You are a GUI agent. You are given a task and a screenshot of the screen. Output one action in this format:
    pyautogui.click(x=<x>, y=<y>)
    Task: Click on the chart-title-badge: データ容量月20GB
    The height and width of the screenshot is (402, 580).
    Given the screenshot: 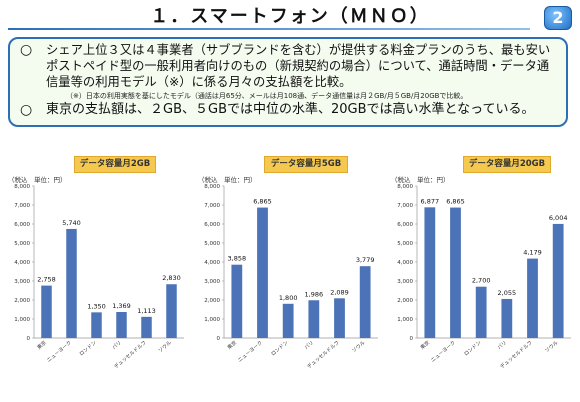 What is the action you would take?
    pyautogui.click(x=507, y=164)
    